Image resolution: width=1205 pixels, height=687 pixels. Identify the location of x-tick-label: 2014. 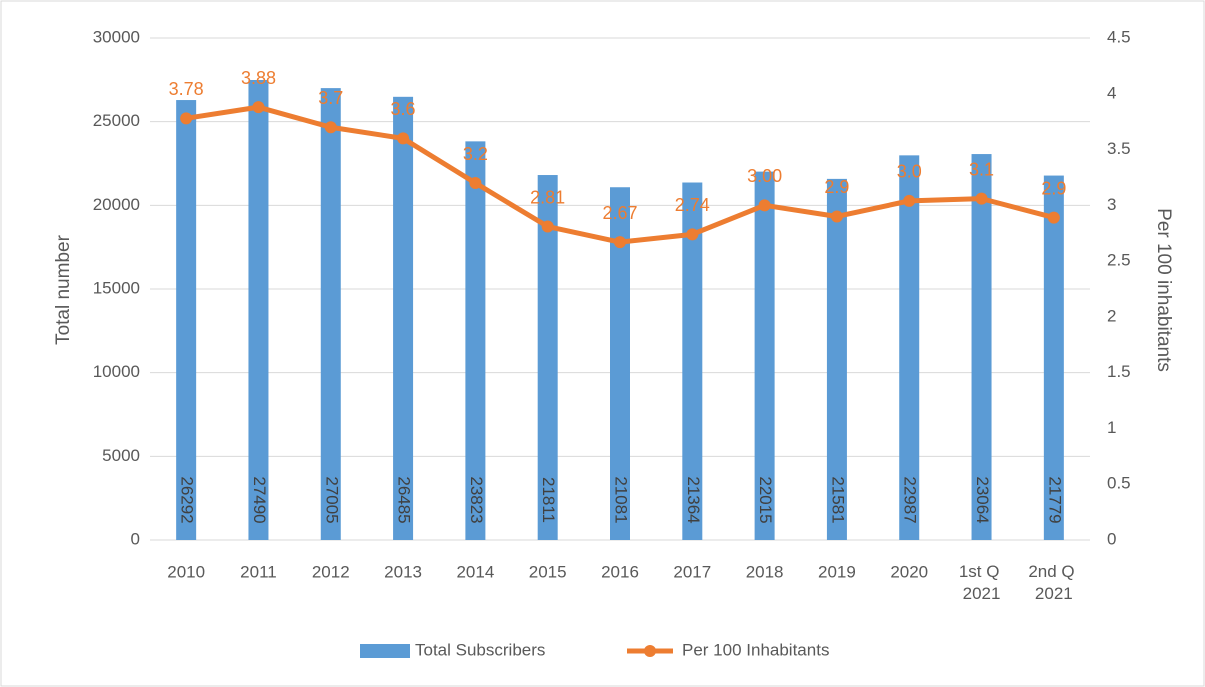
(475, 571).